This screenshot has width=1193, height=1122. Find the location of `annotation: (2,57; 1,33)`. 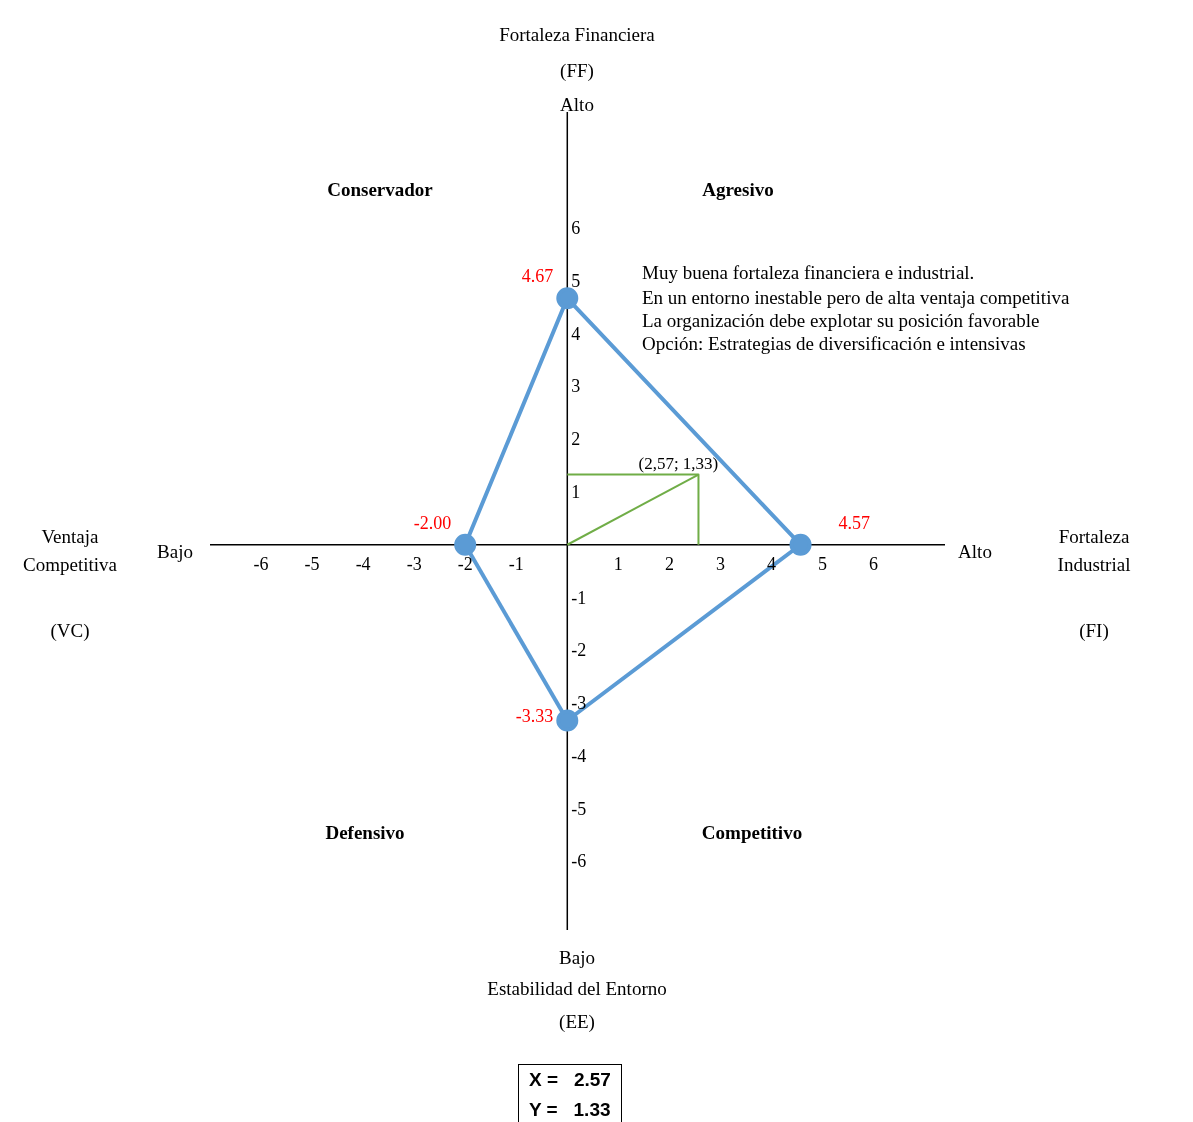

annotation: (2,57; 1,33) is located at coordinates (678, 463).